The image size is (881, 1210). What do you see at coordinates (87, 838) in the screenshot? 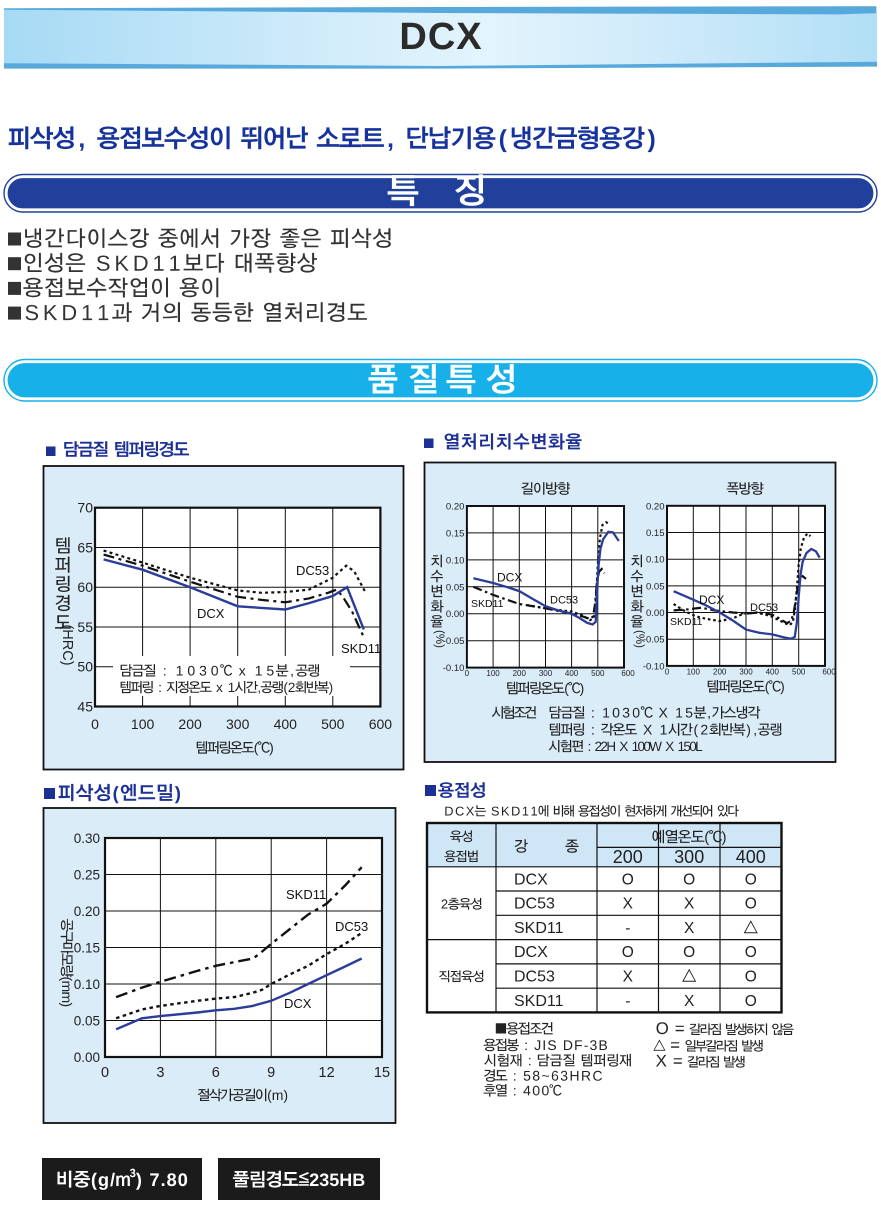
I see `svg-text: 0.30` at bounding box center [87, 838].